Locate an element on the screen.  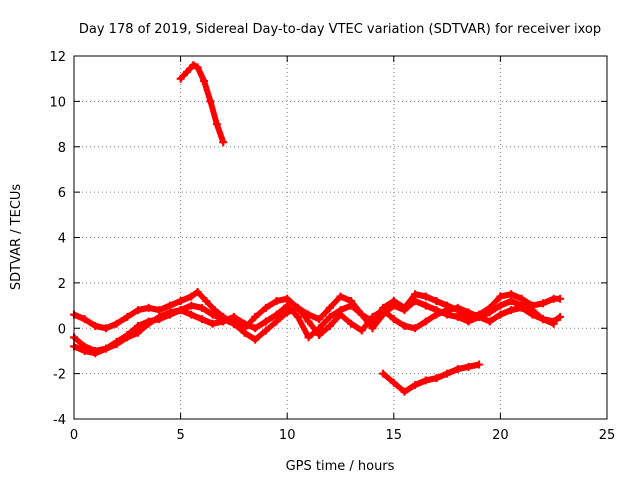
series-arc-C is located at coordinates (314, 327).